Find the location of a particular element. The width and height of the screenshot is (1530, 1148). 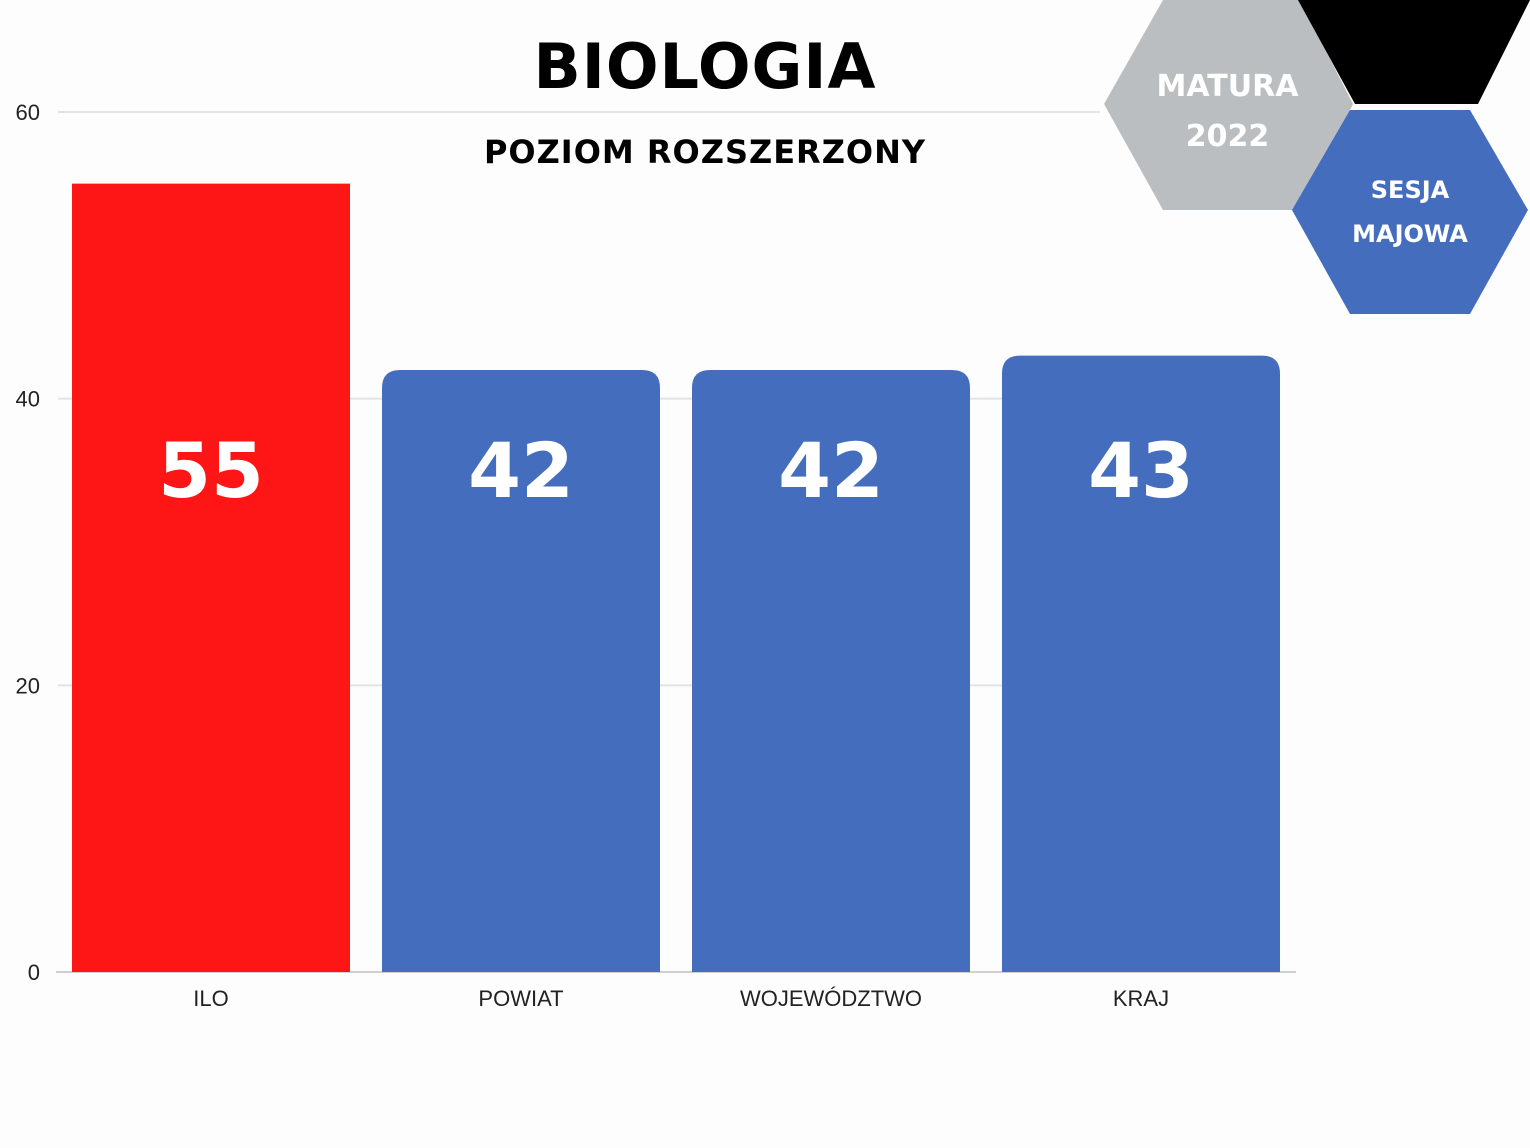

matura-badge: MATURA 2022 is located at coordinates (1227, 112).